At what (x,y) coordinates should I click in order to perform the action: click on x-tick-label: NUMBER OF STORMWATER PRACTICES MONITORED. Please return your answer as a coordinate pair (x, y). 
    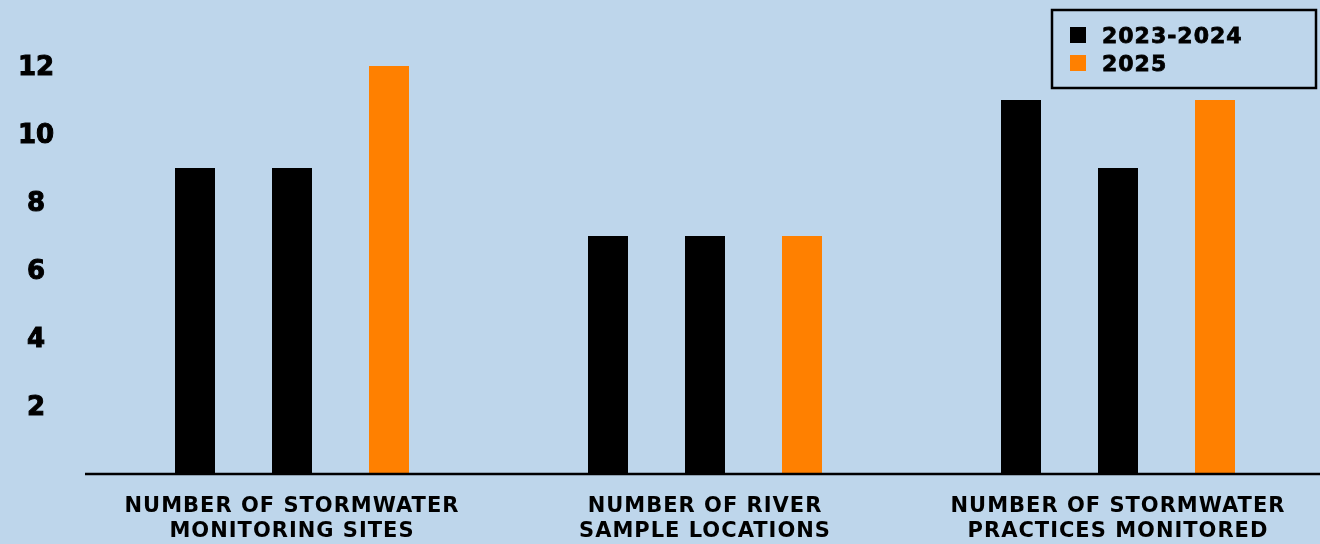
    Looking at the image, I should click on (1118, 517).